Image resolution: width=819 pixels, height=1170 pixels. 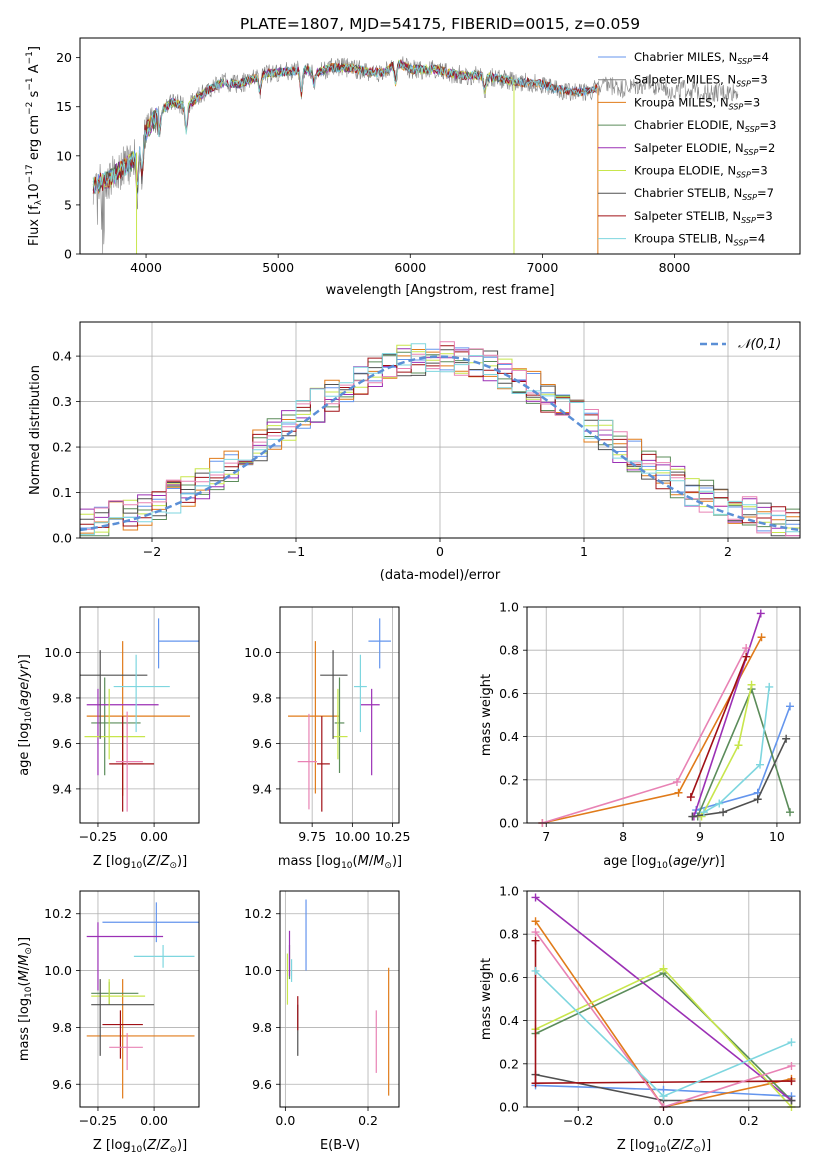 What do you see at coordinates (140, 1146) in the screenshot?
I see `mass-vs-Z-xlabel: Z [log10(Z/Z⊙)]` at bounding box center [140, 1146].